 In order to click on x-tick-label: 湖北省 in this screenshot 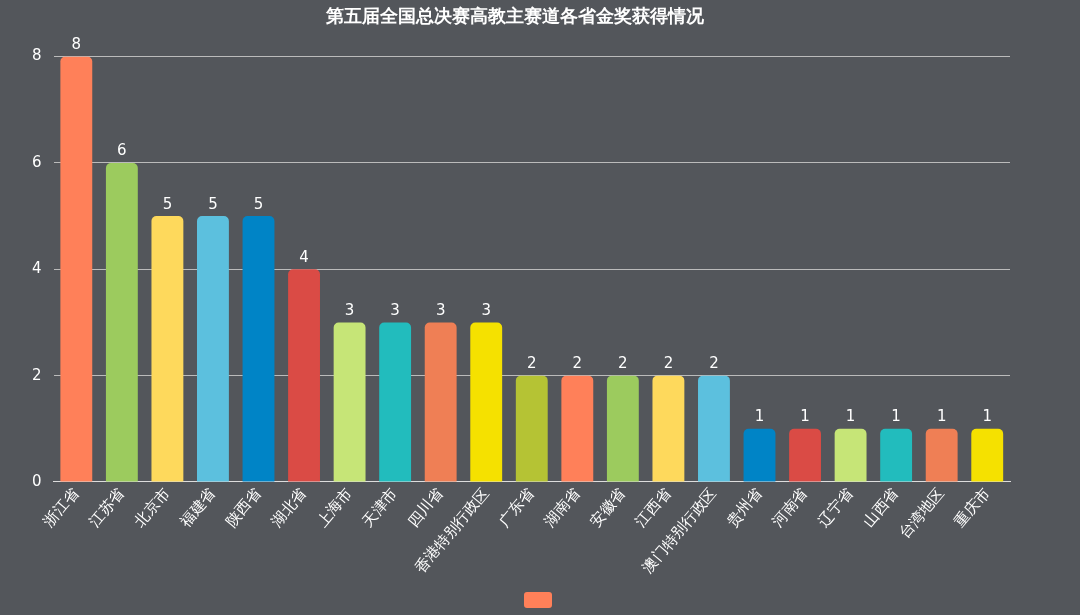, I will do `click(289, 507)`.